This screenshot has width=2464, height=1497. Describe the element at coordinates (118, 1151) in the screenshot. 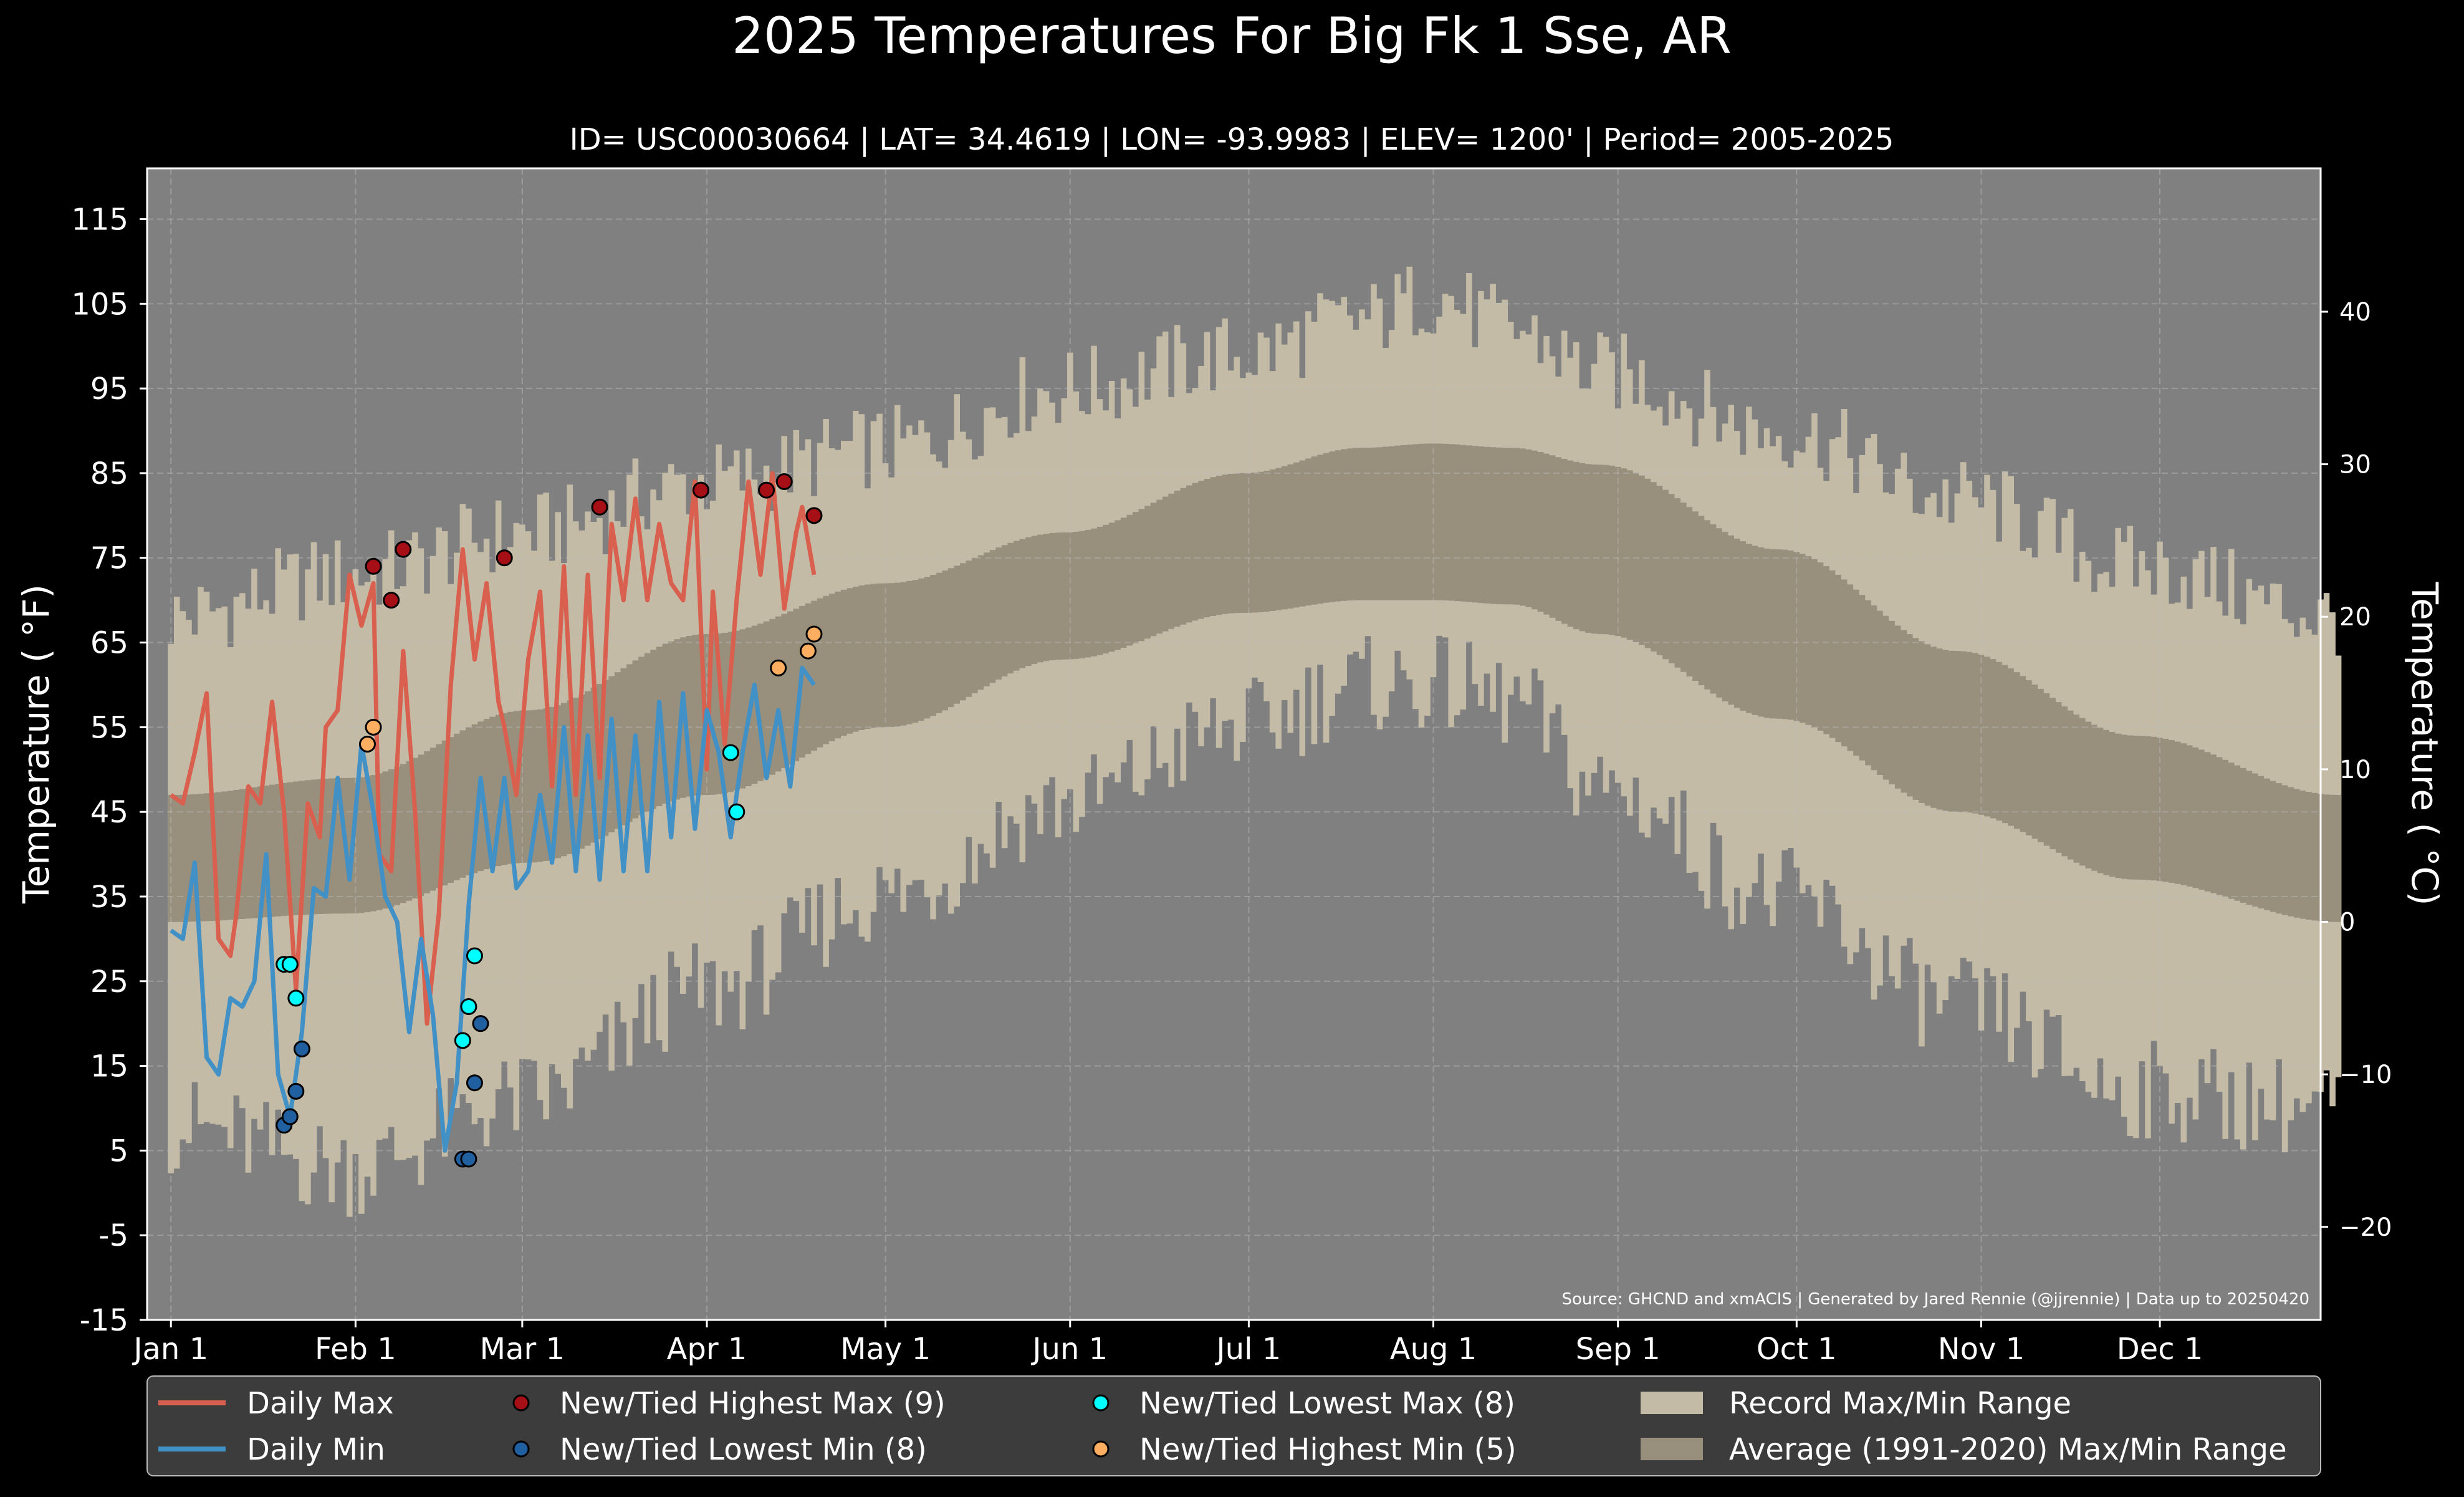

I see `y-tick-label: 5` at that location.